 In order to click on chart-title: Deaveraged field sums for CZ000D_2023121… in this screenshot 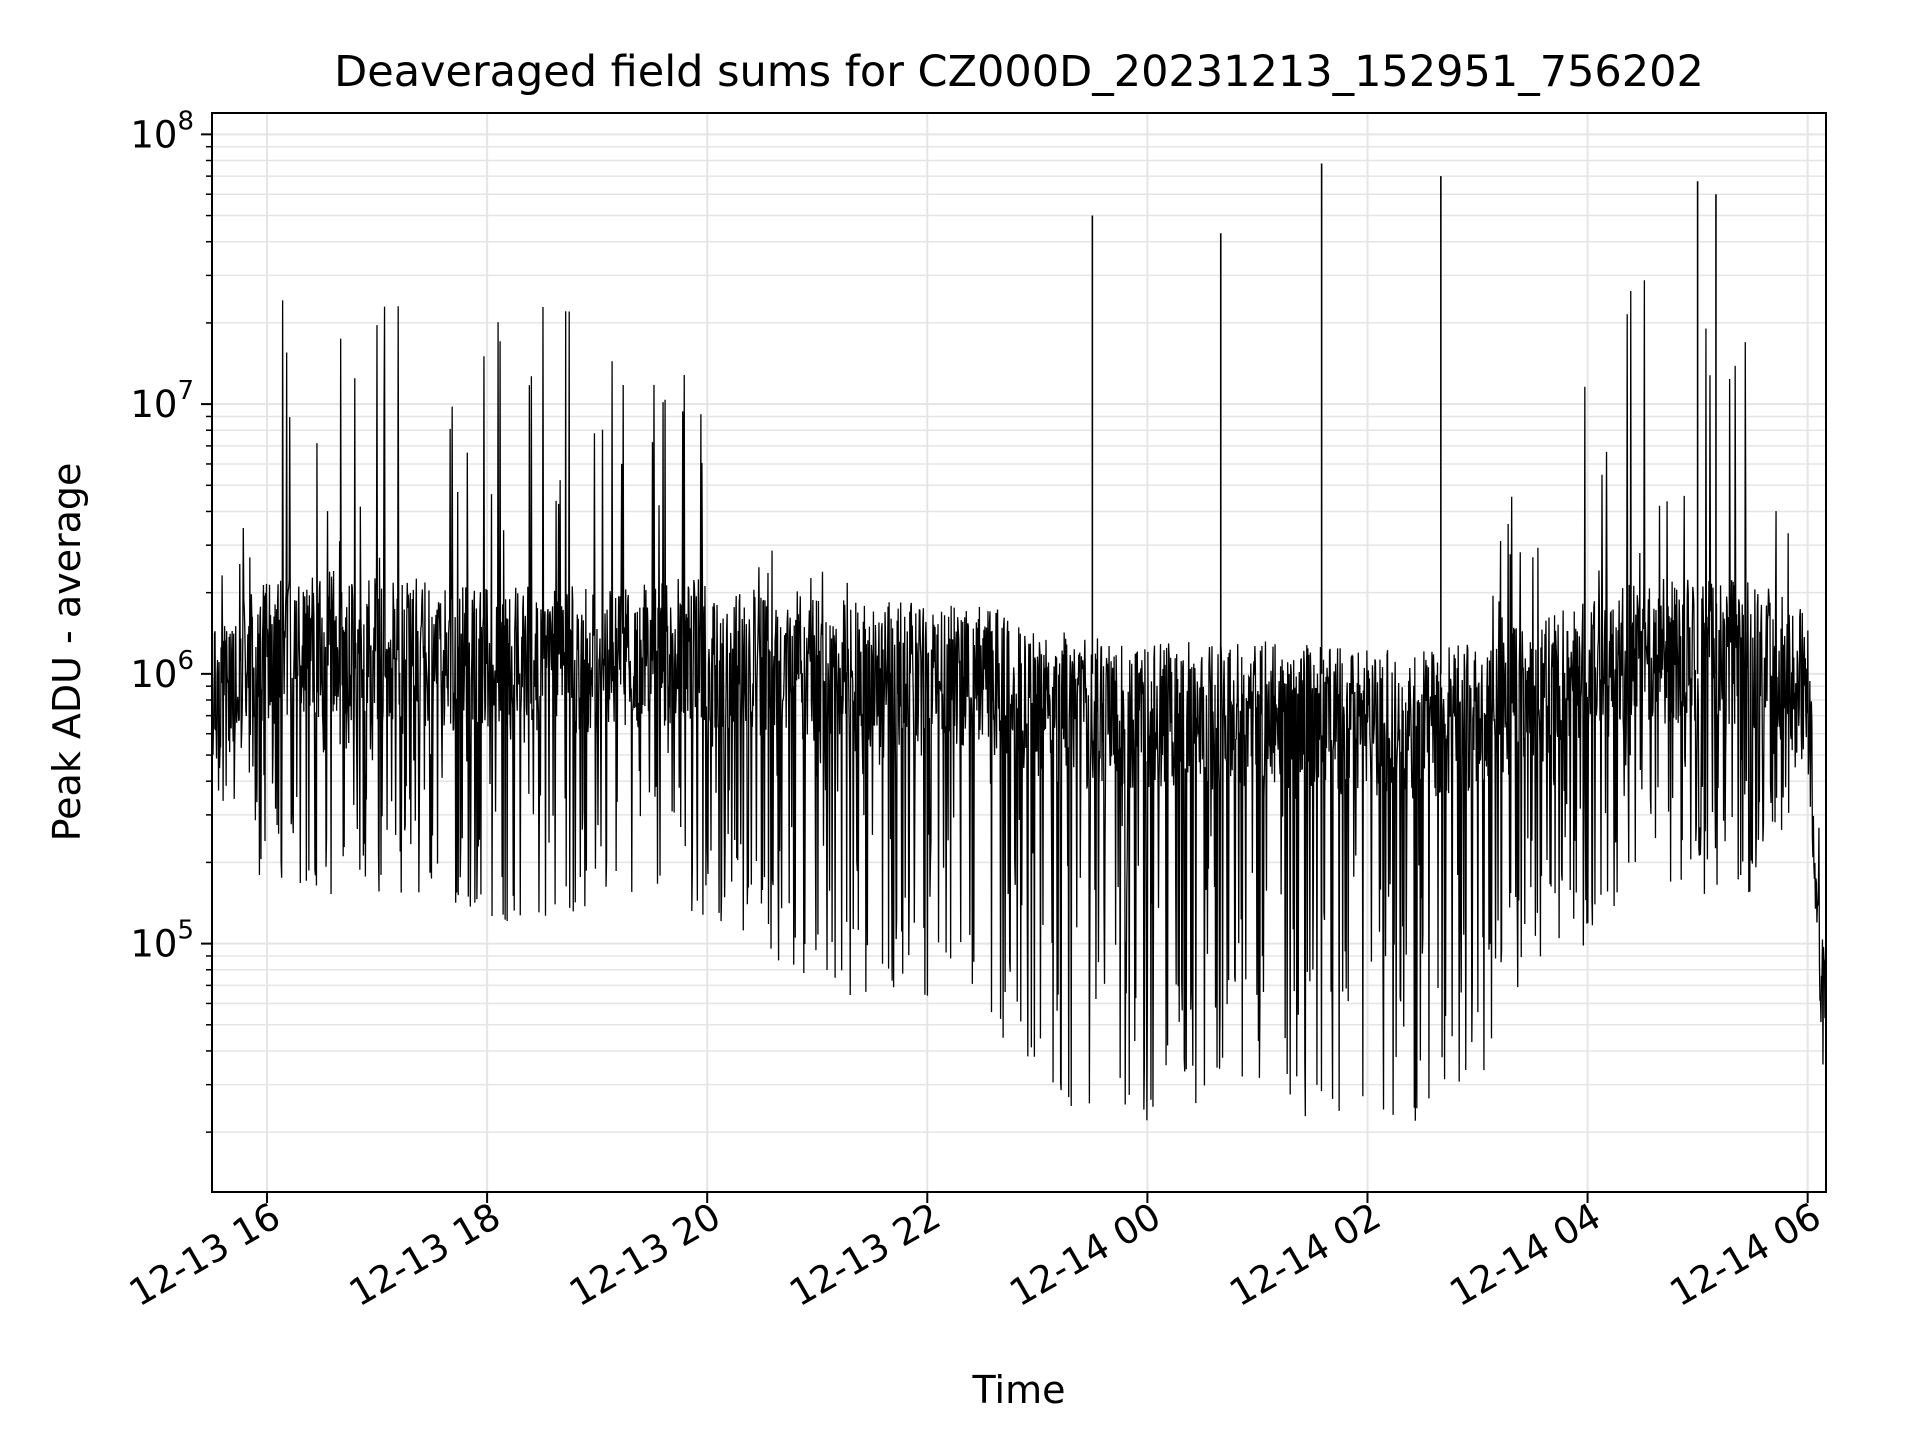, I will do `click(1019, 72)`.